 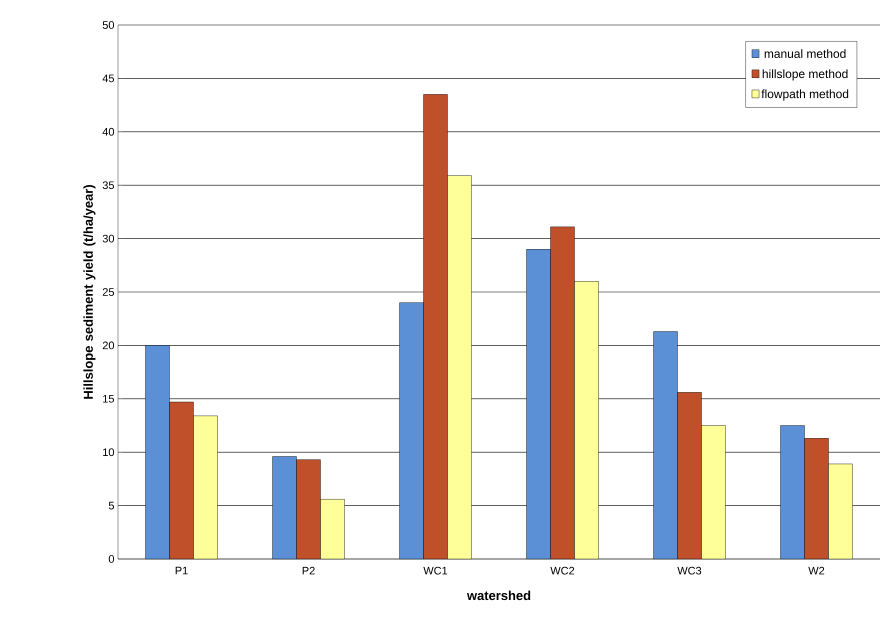 I want to click on x-tick-label: P2, so click(x=308, y=570).